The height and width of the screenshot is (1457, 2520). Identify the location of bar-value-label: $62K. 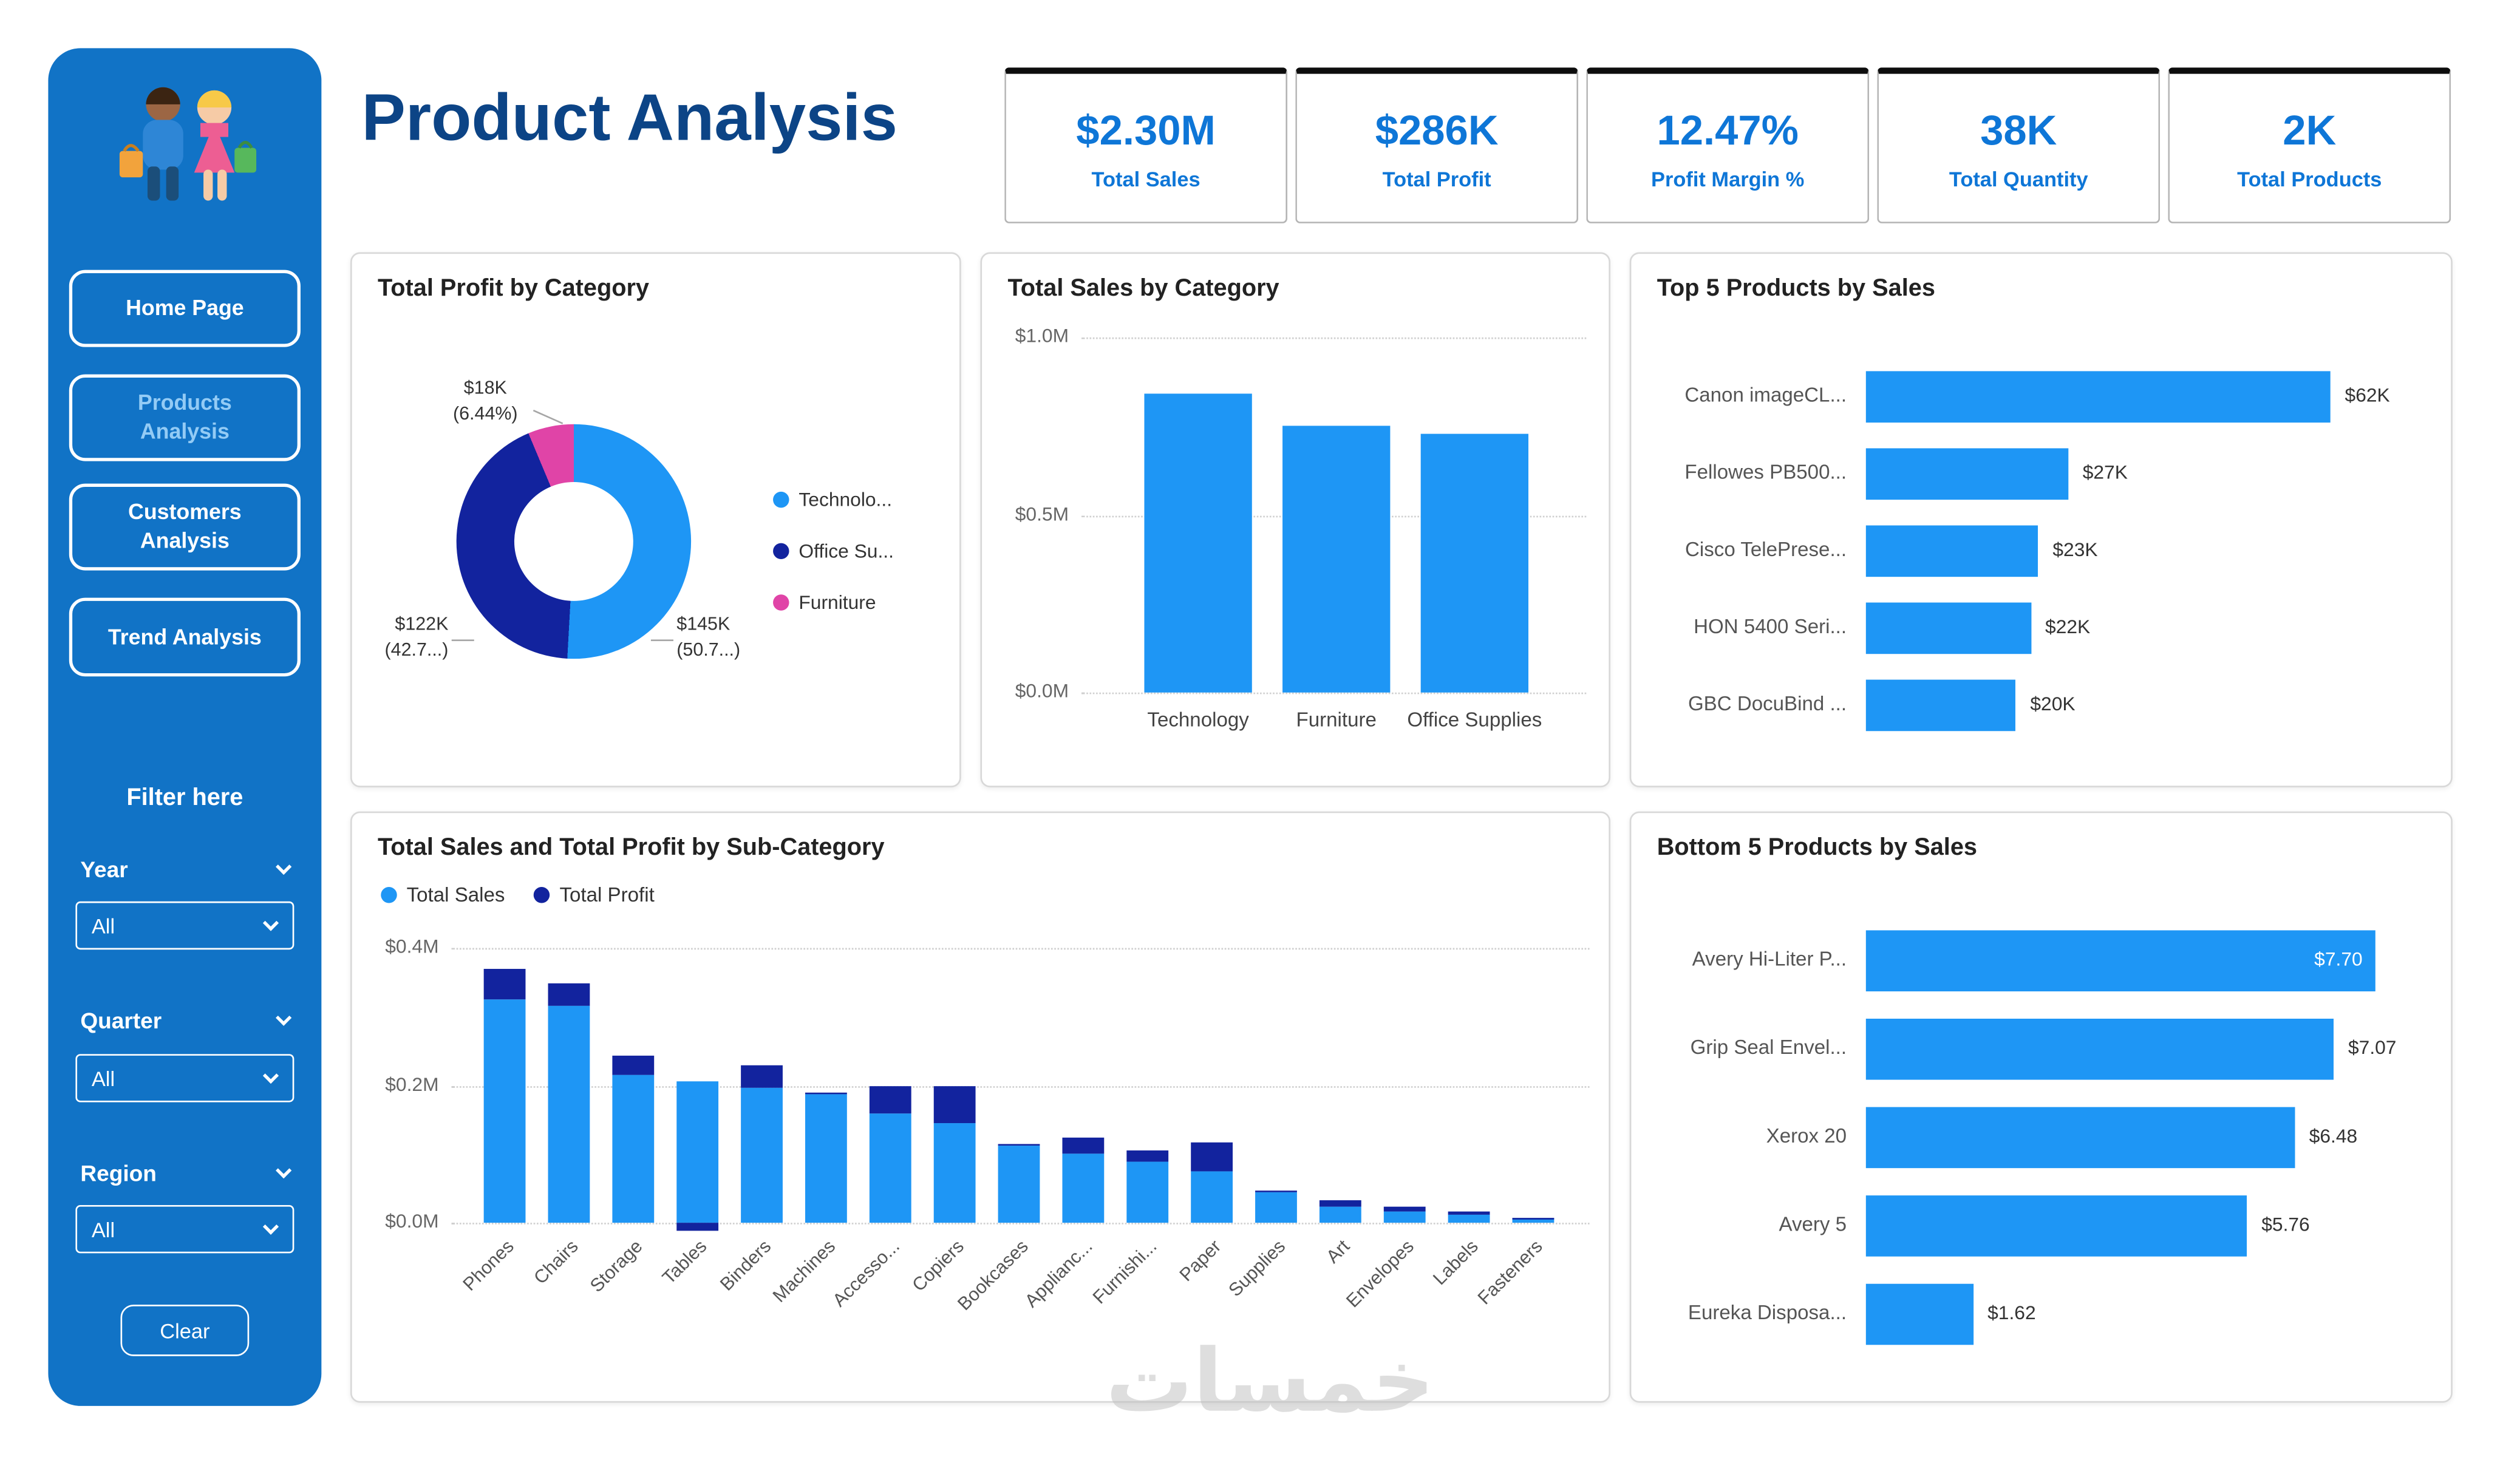
(2367, 395).